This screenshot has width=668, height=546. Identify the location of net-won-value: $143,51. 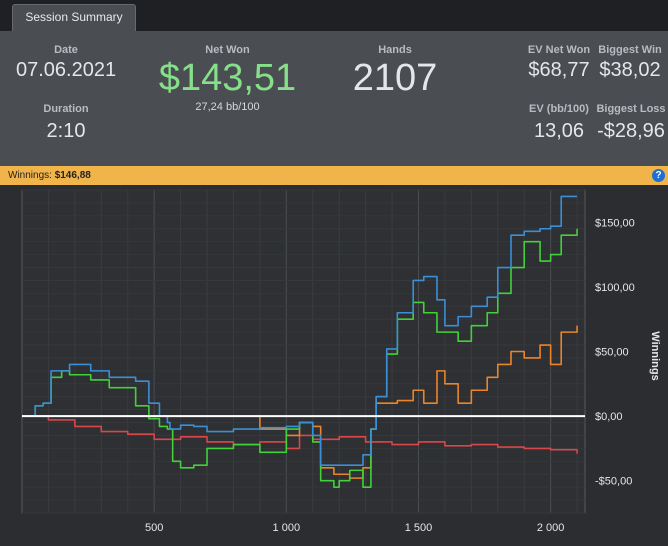
(227, 78).